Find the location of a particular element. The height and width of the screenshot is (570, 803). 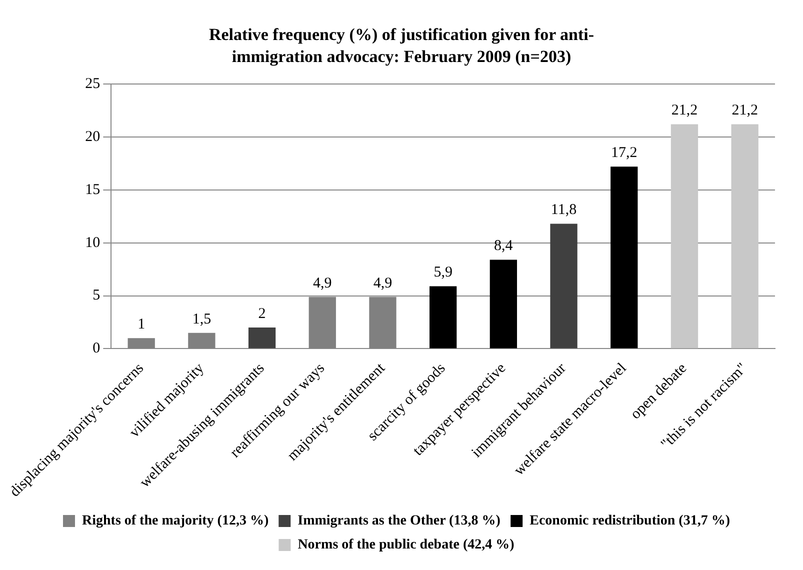

y-tick-label: 15 is located at coordinates (92, 190).